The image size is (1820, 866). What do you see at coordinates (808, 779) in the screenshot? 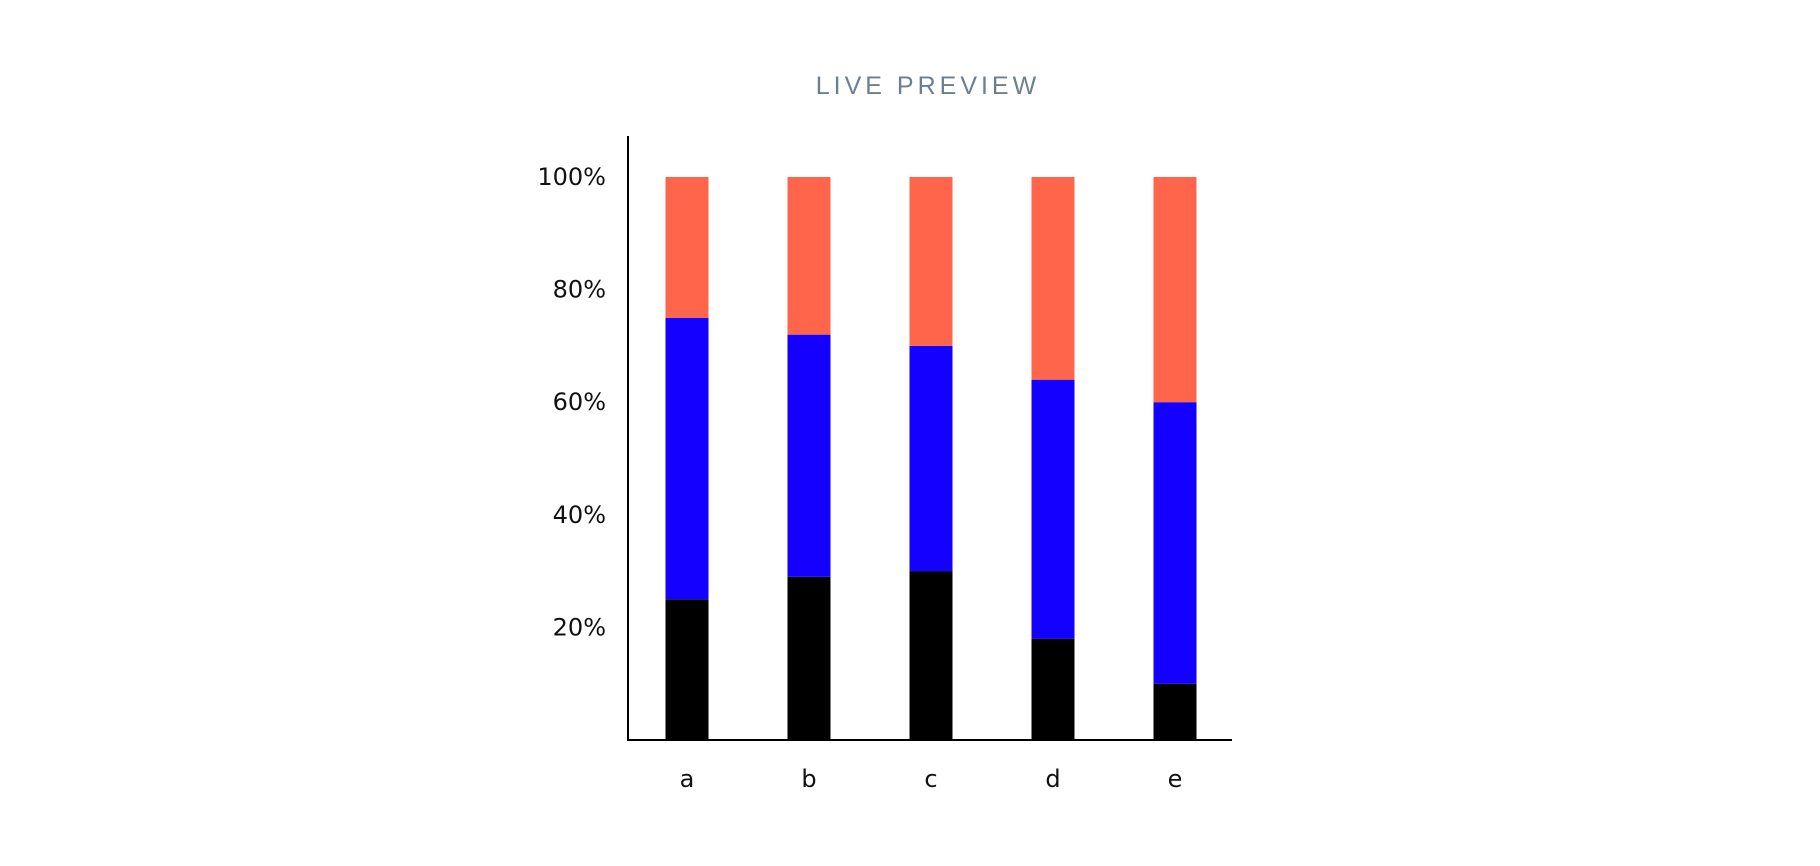
I see `x-tick-label: b` at bounding box center [808, 779].